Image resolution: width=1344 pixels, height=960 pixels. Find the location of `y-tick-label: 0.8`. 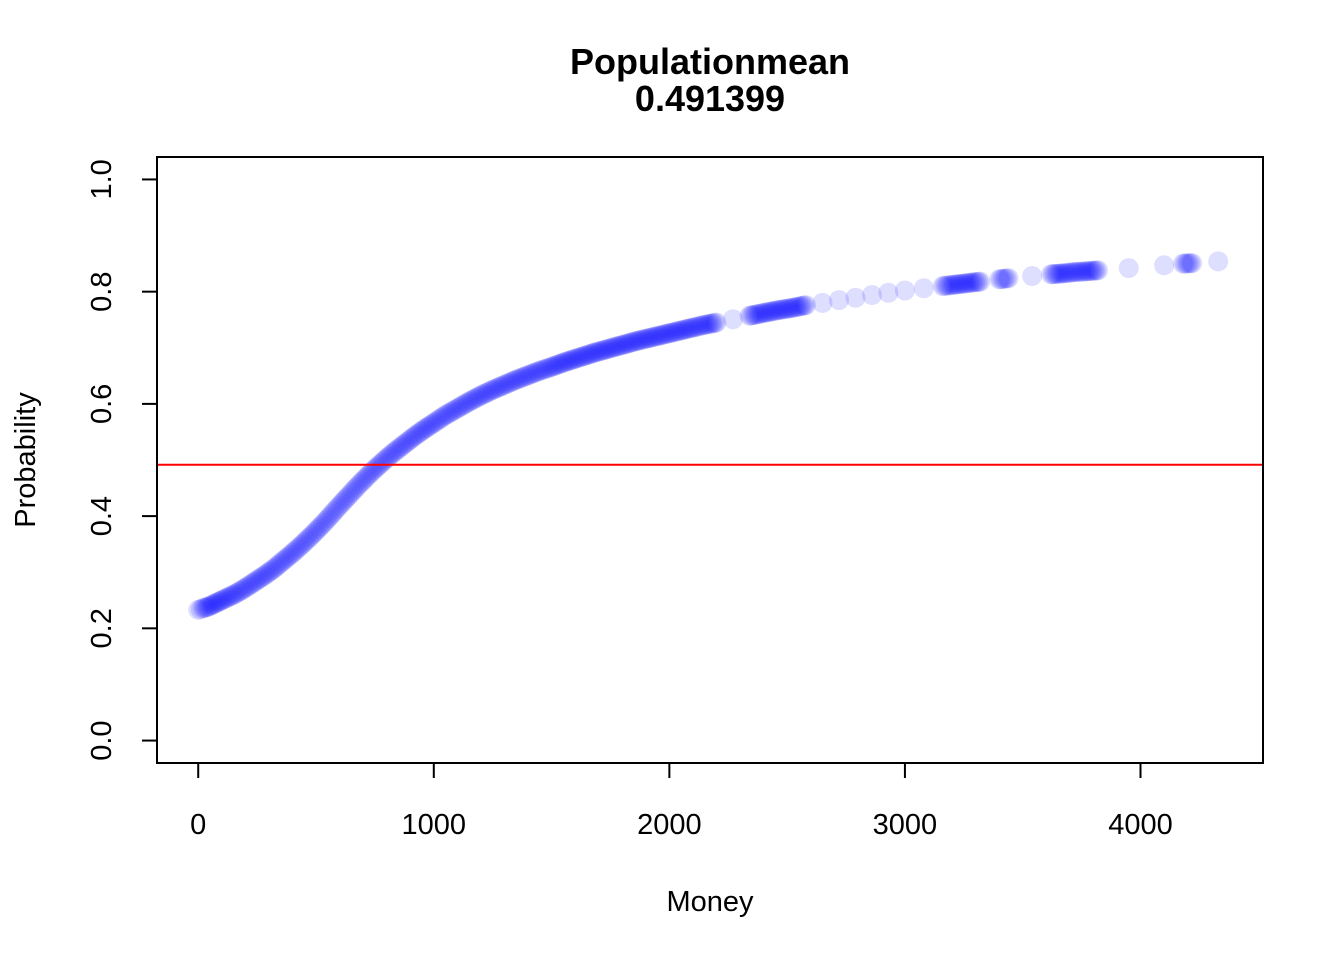

y-tick-label: 0.8 is located at coordinates (102, 292).